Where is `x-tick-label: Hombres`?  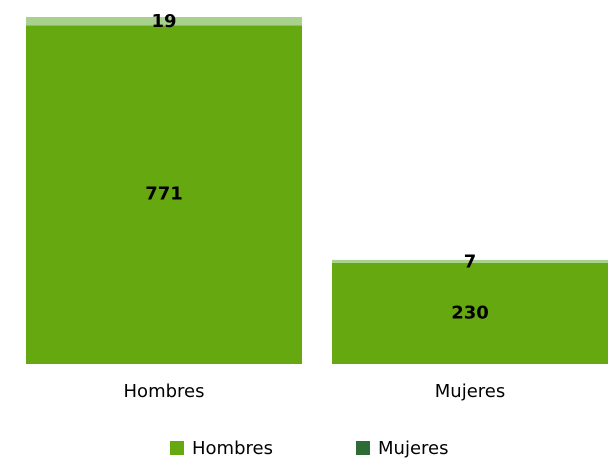 x-tick-label: Hombres is located at coordinates (164, 391).